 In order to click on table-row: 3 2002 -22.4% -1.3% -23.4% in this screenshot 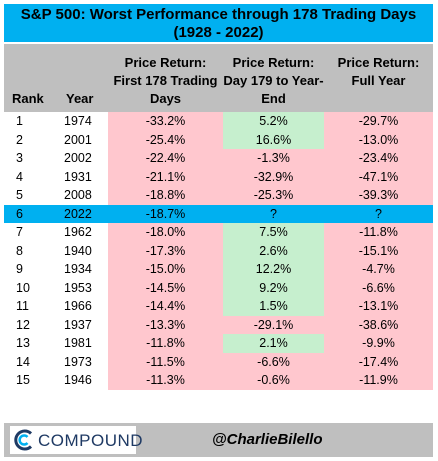, I will do `click(218, 158)`.